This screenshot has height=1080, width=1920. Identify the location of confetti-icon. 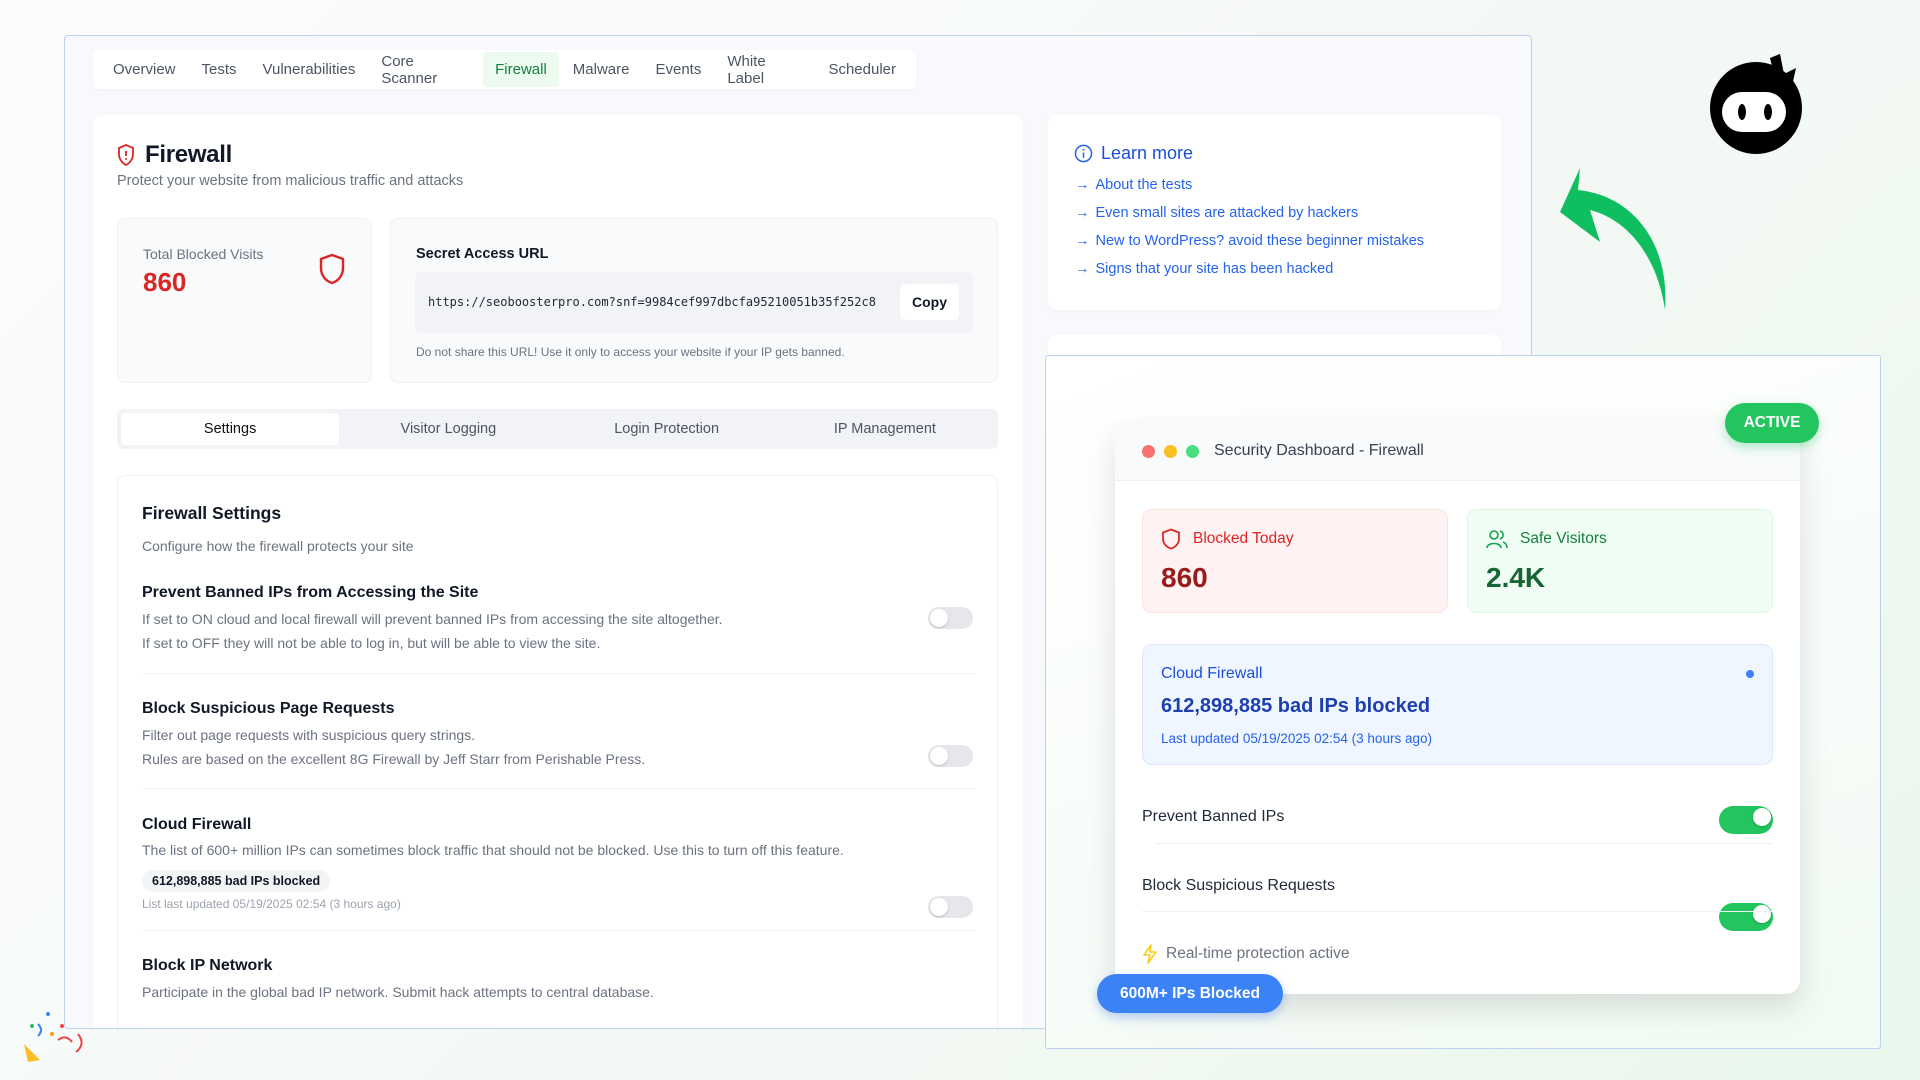
(53, 1037).